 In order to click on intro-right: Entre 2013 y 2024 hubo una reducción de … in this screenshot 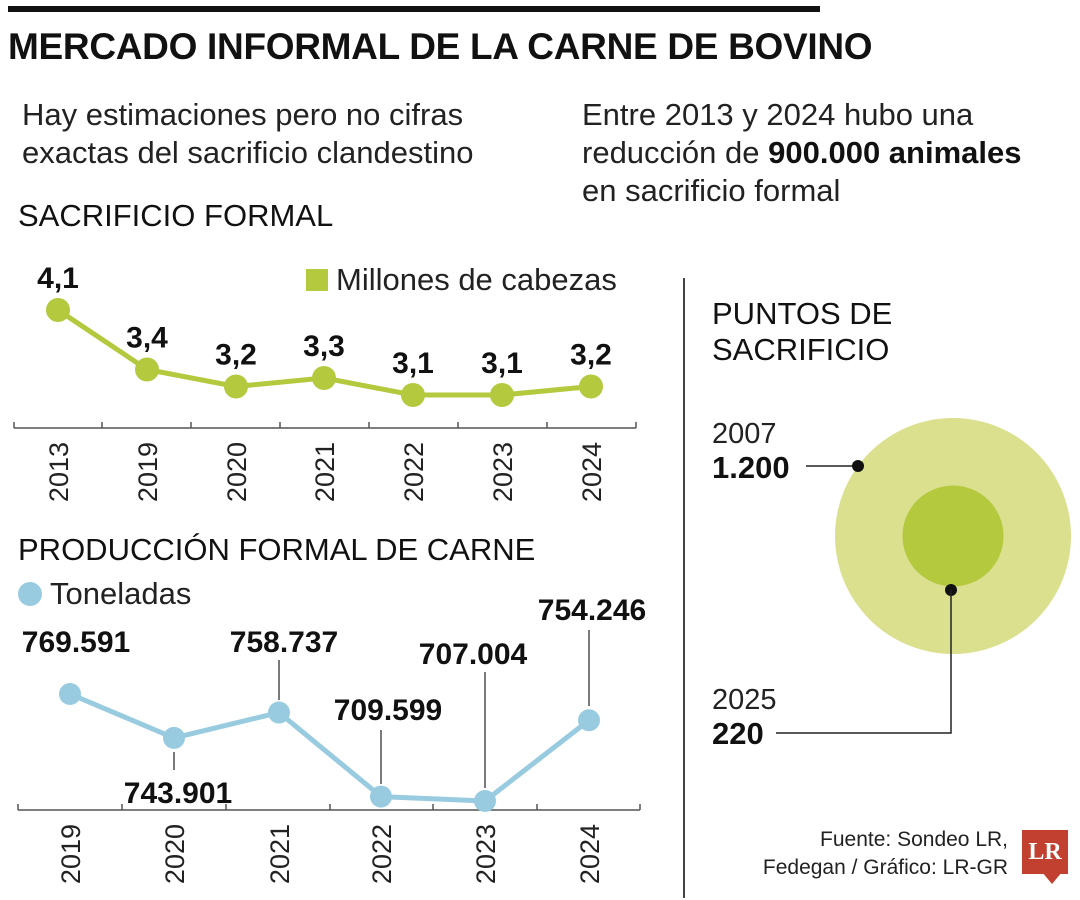, I will do `click(822, 153)`.